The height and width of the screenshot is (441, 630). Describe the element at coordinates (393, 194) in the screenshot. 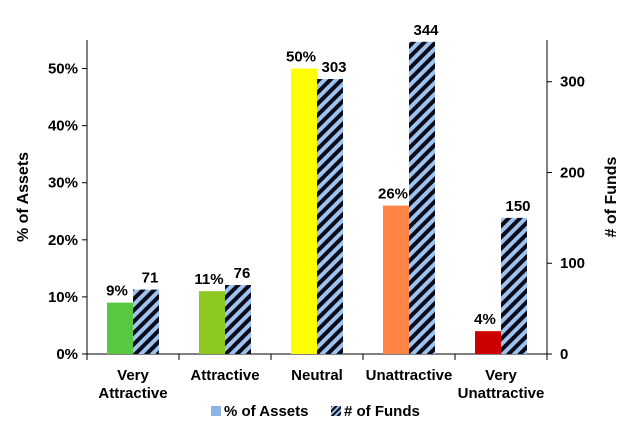

I see `data-label-assets-3: 26%` at that location.